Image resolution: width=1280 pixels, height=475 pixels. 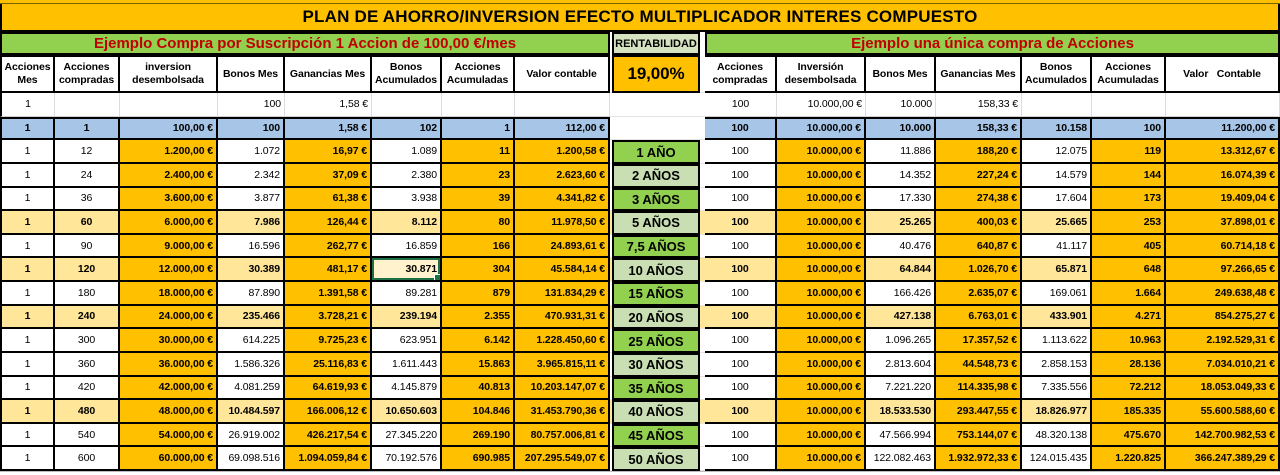 What do you see at coordinates (407, 223) in the screenshot?
I see `left-table-cell: 8.112` at bounding box center [407, 223].